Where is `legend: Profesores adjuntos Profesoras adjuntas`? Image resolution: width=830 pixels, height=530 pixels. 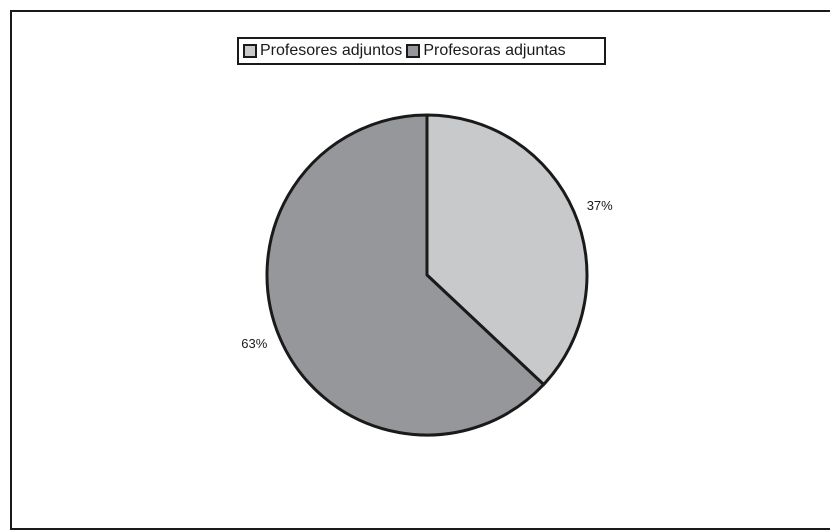 legend: Profesores adjuntos Profesoras adjuntas is located at coordinates (421, 51).